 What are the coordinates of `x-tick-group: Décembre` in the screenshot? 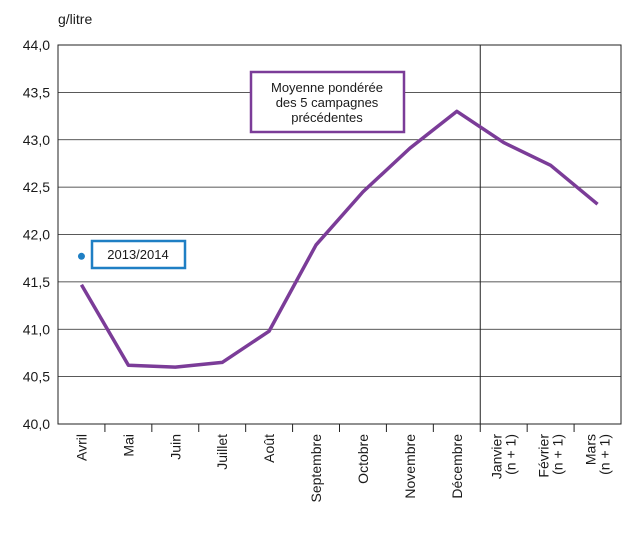 It's located at (457, 466).